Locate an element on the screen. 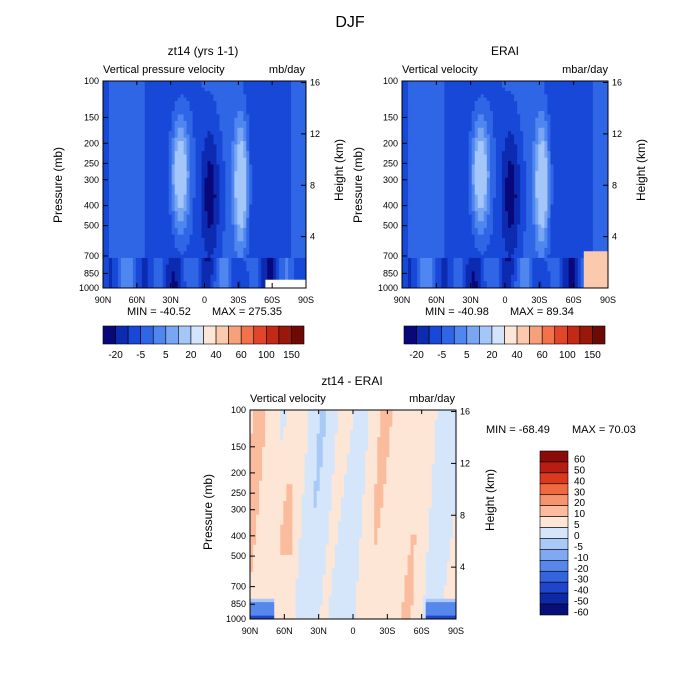 This screenshot has width=700, height=700. panel-model-max-label: MAX = 275.35 is located at coordinates (247, 312).